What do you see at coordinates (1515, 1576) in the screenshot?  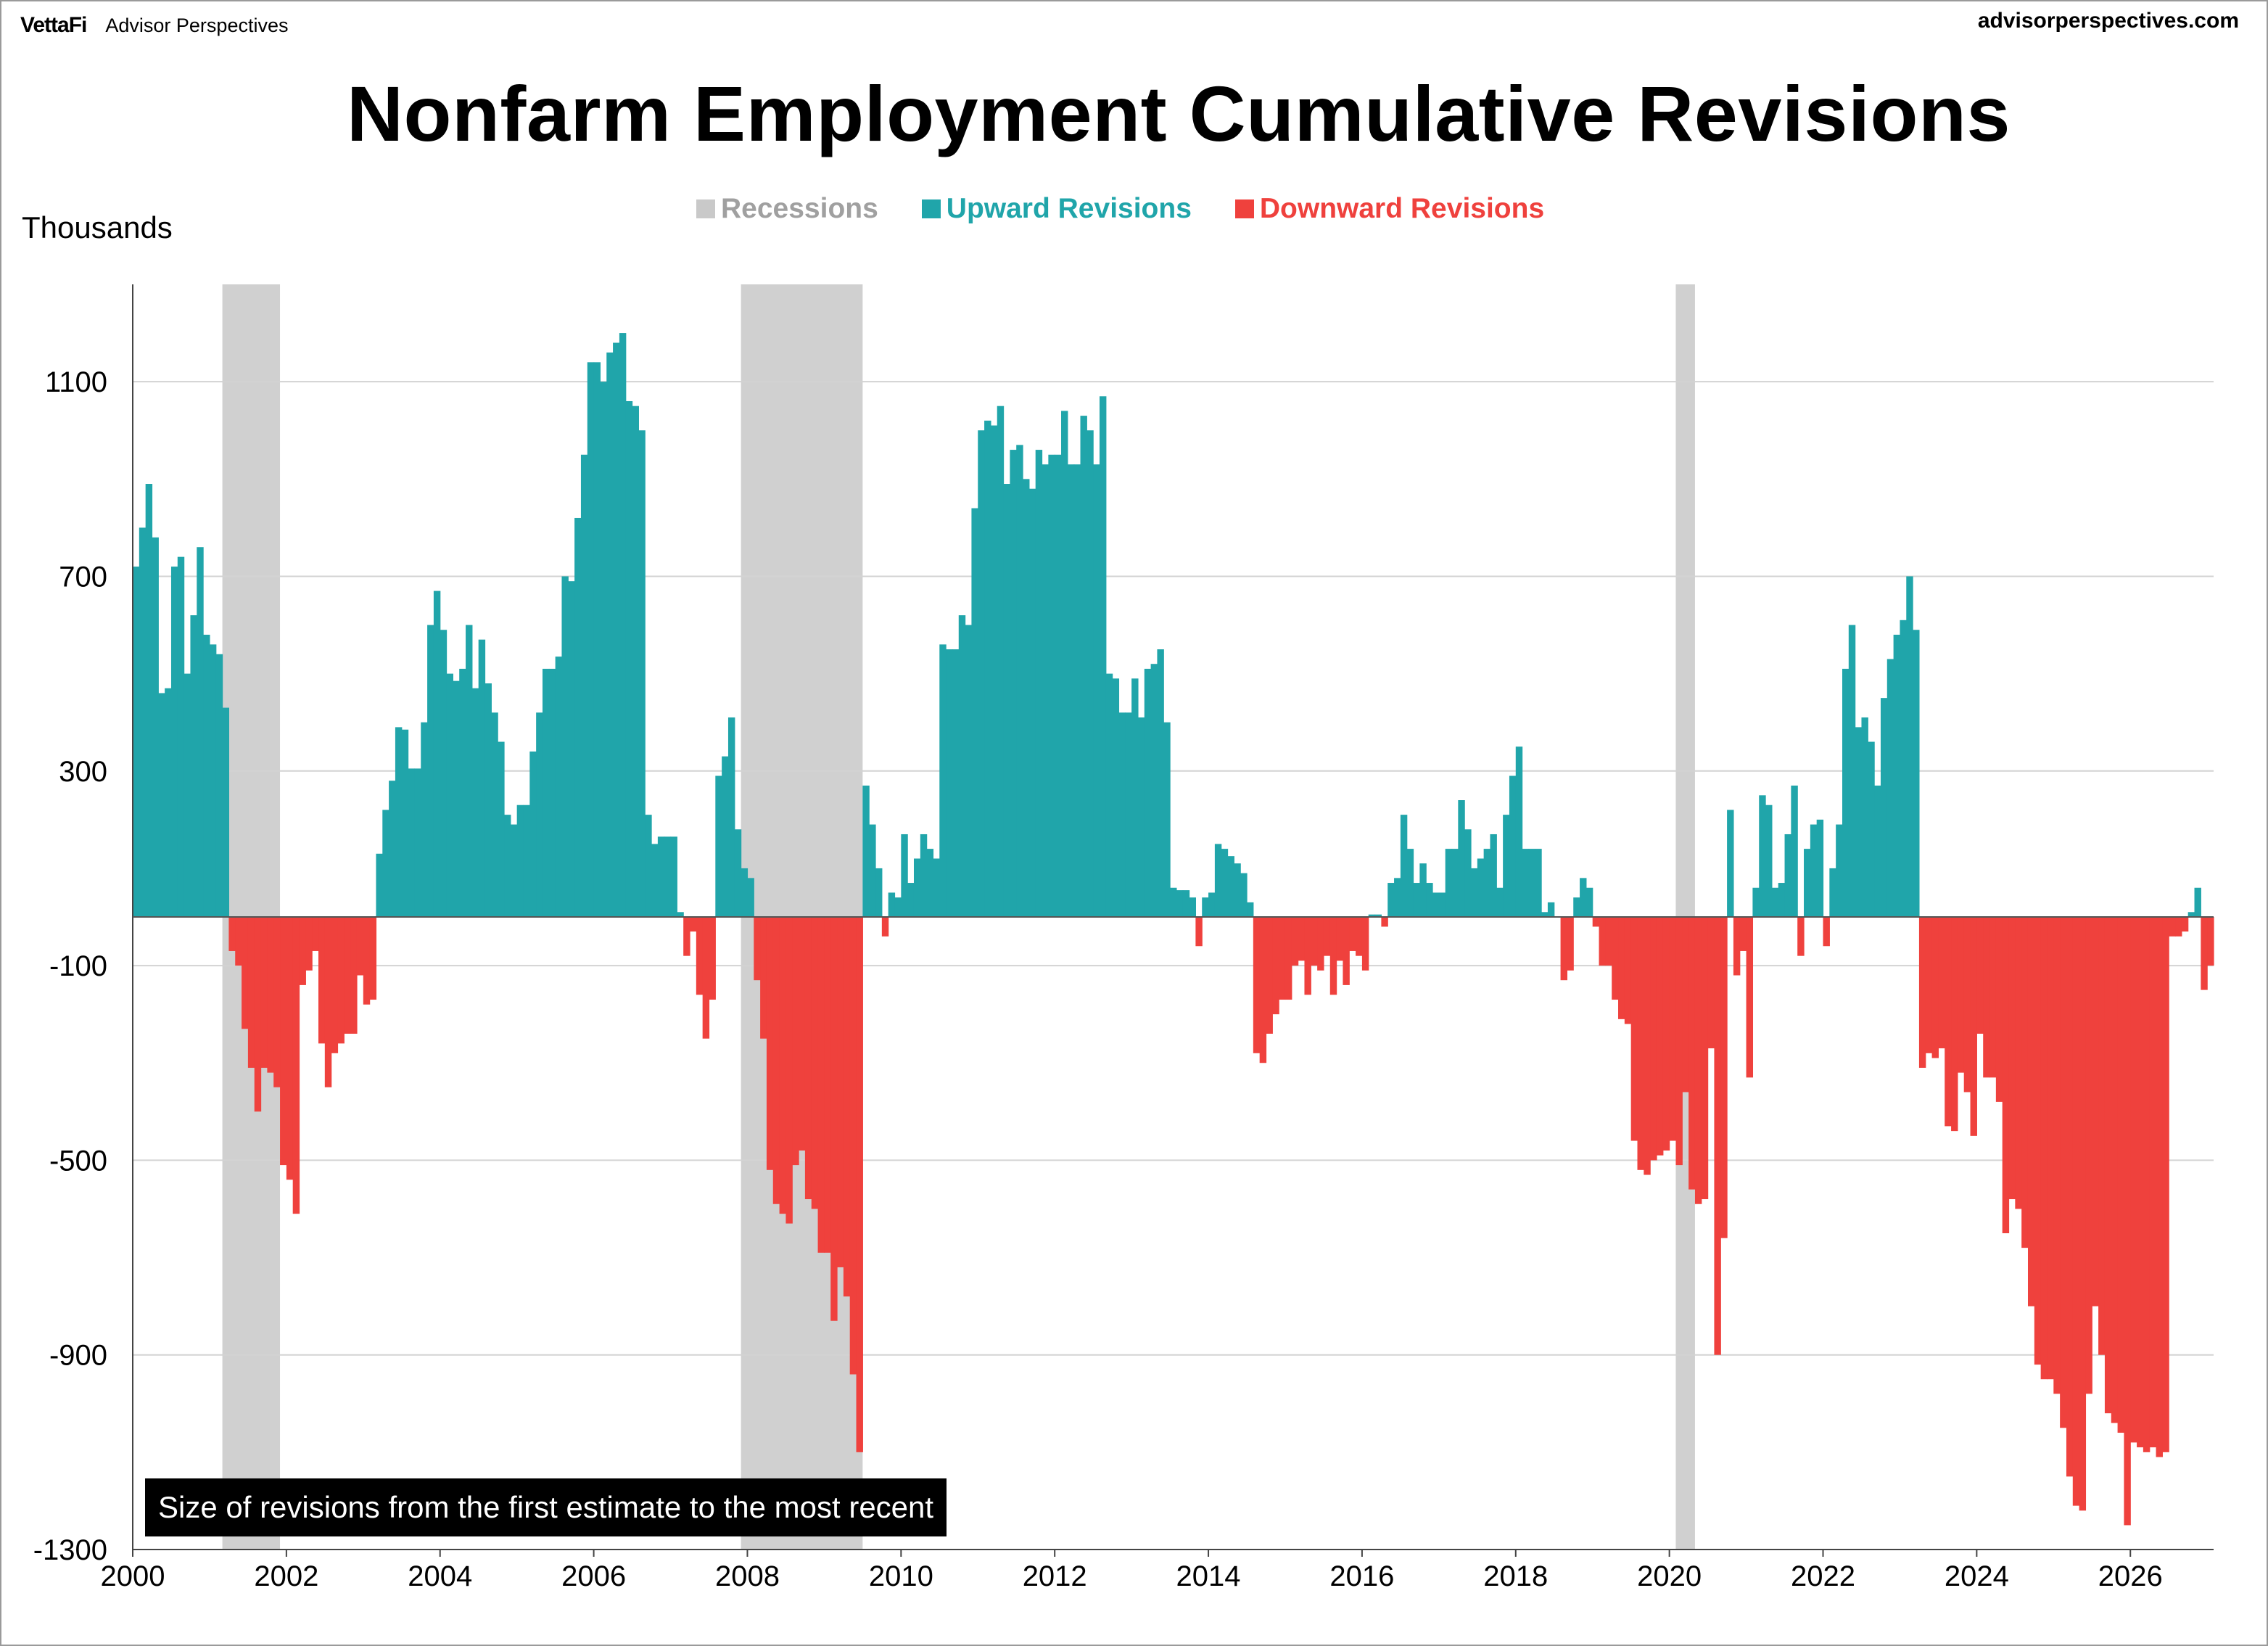 I see `x-tick-label: 2018` at bounding box center [1515, 1576].